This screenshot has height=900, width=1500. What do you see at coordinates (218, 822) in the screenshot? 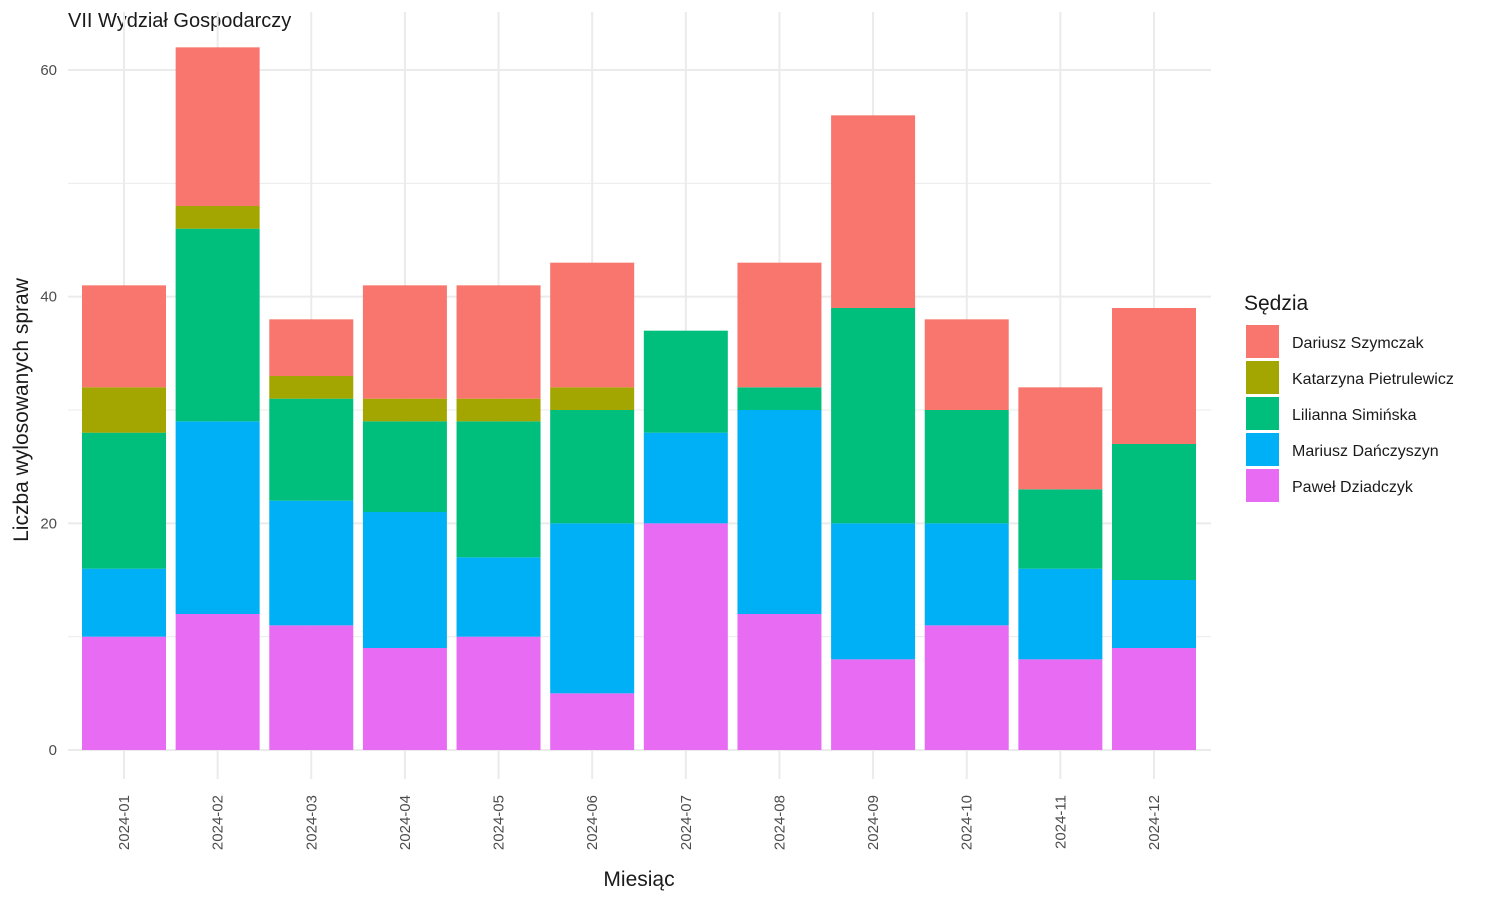
I see `x-tick-label: 2024-02` at bounding box center [218, 822].